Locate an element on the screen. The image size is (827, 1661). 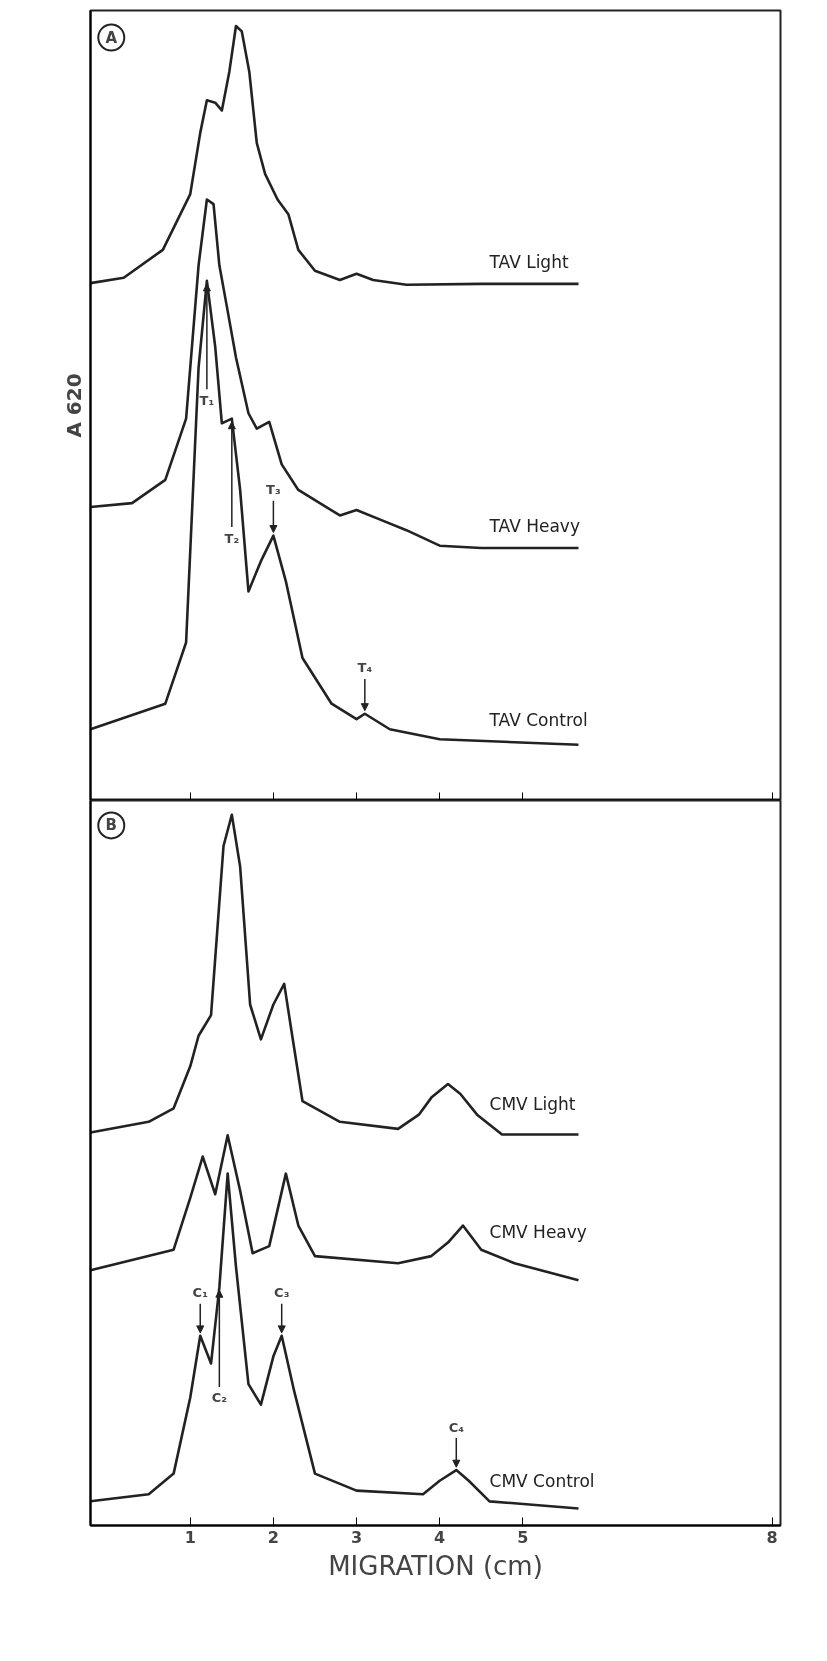
annotation: C₄ is located at coordinates (456, 1427).